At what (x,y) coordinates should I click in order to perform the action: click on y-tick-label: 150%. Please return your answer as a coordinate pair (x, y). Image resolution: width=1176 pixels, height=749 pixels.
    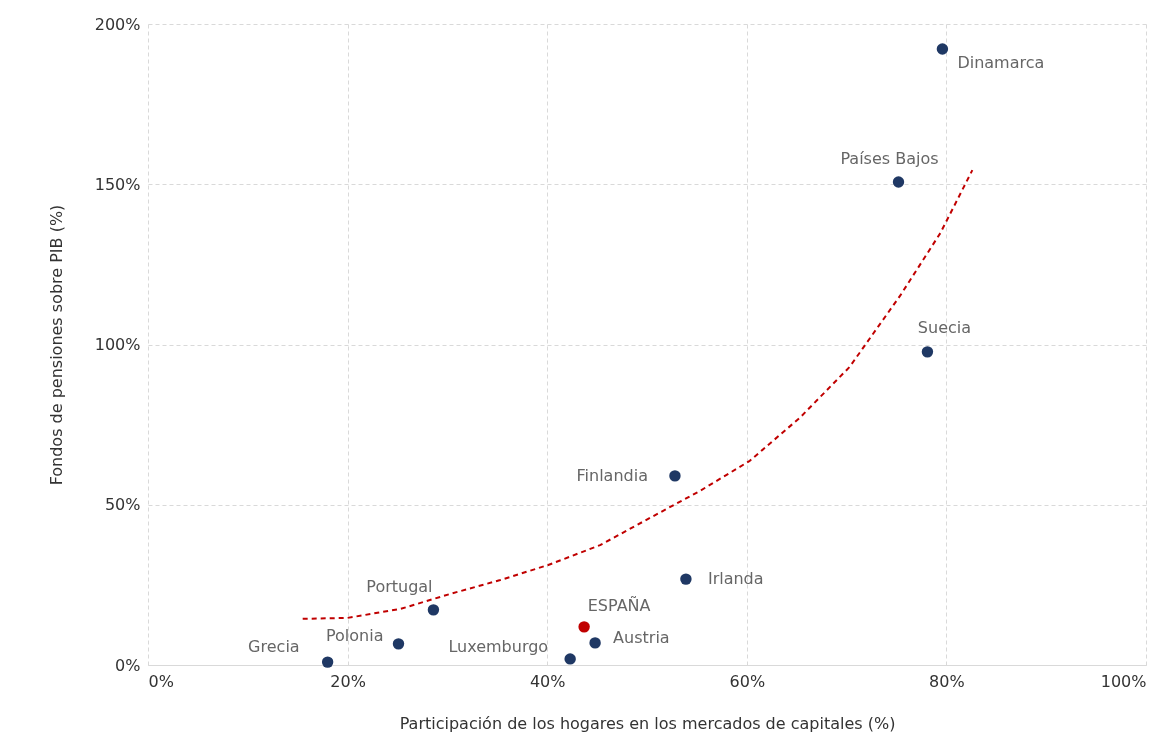
    Looking at the image, I should click on (117, 184).